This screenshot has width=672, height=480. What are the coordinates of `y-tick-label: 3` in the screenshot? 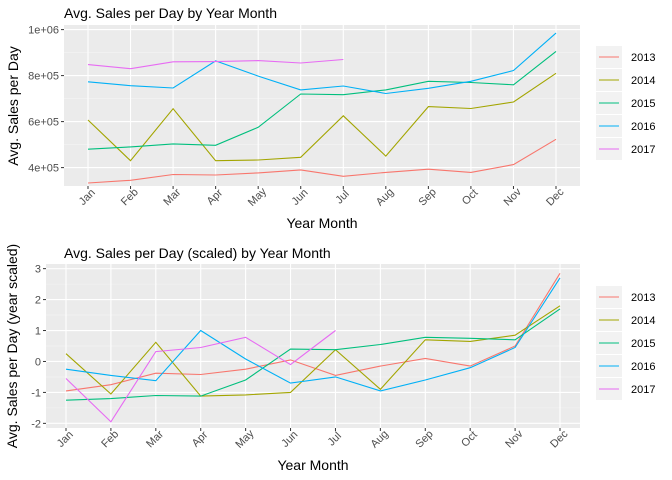 It's located at (38, 270).